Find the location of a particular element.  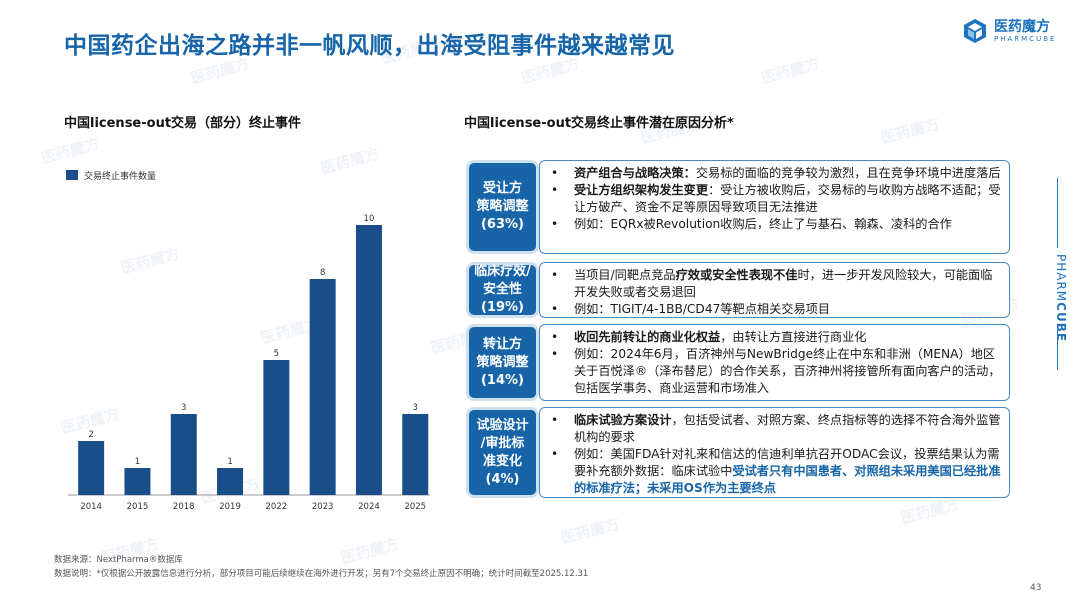

legend-label: 交易终止事件数量 is located at coordinates (120, 176).